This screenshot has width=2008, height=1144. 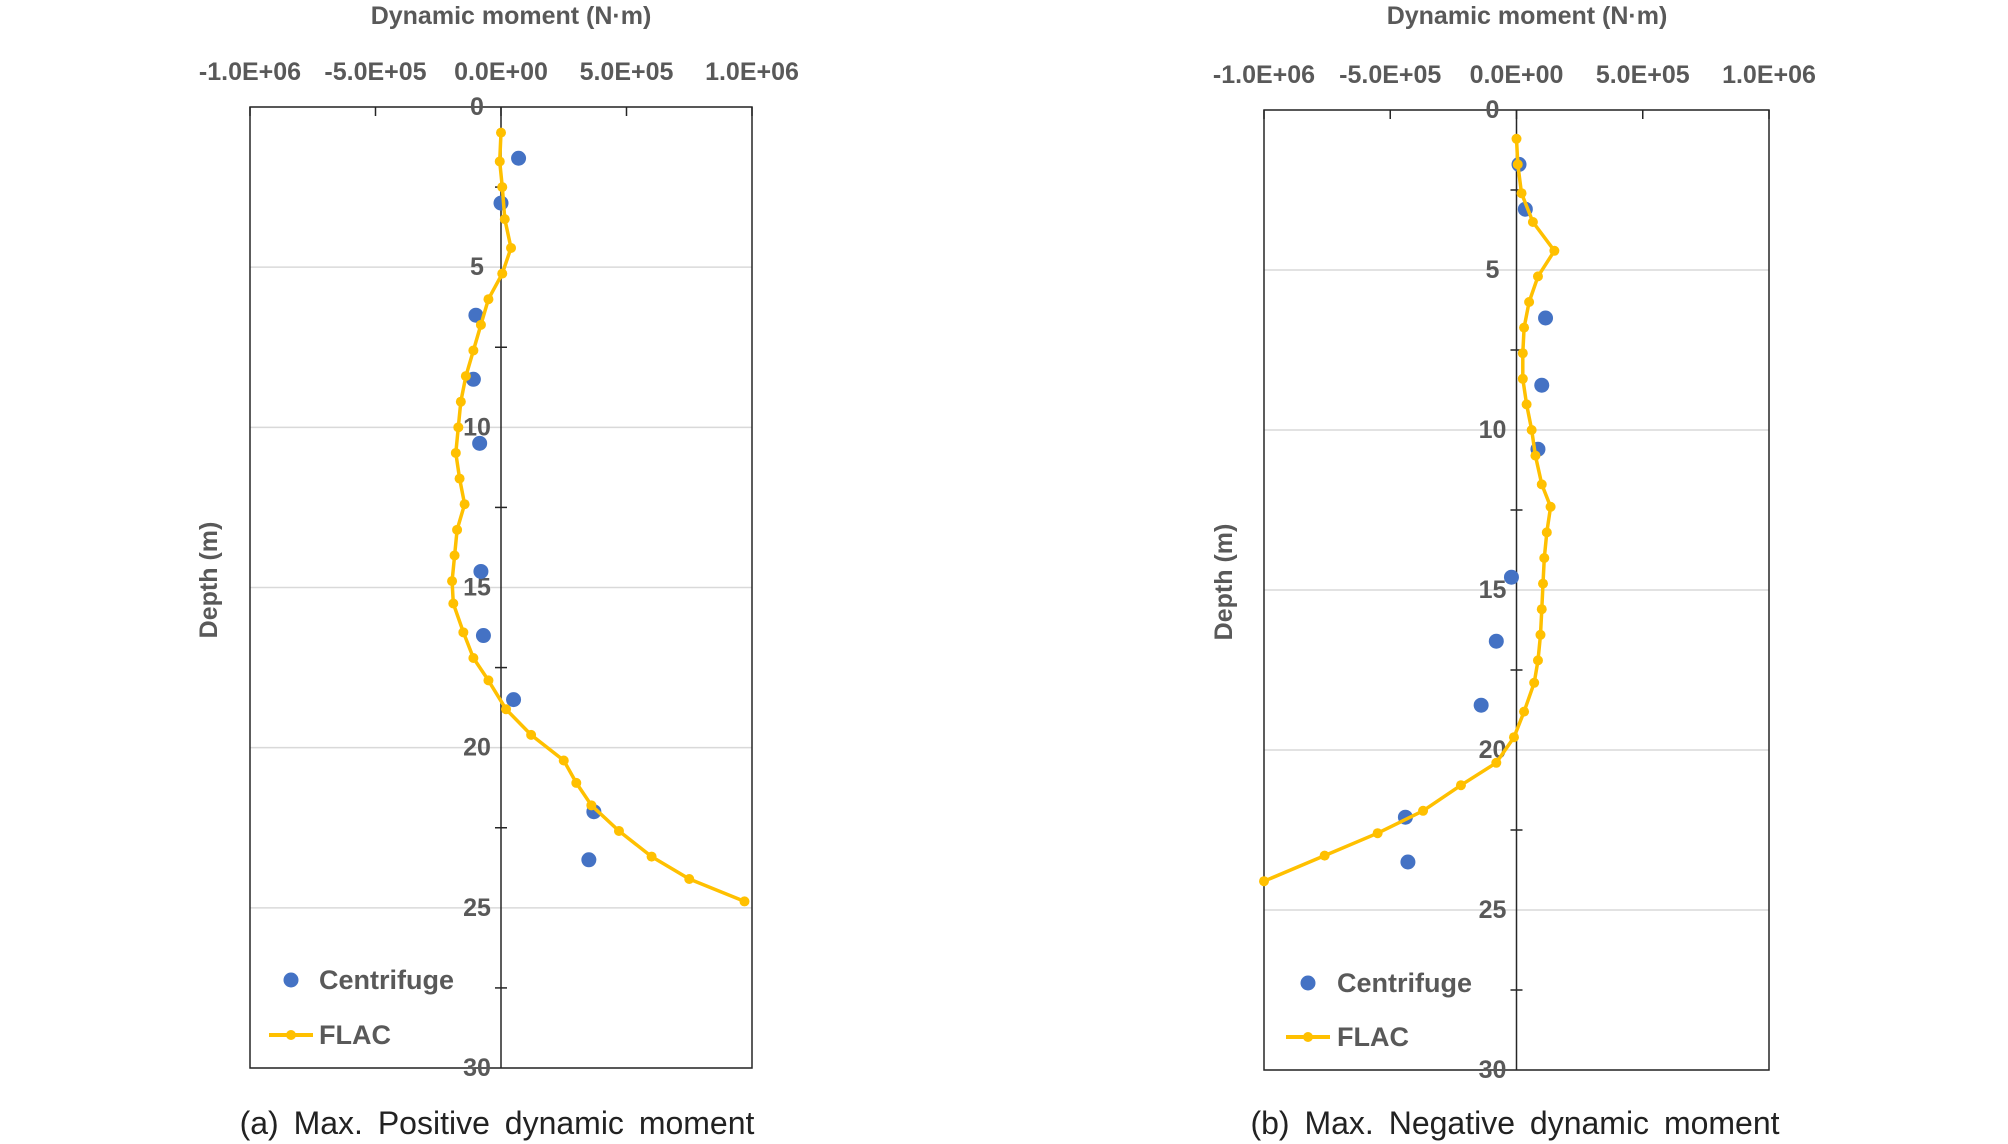 I want to click on y-axis-title: Depth (m), so click(x=1224, y=582).